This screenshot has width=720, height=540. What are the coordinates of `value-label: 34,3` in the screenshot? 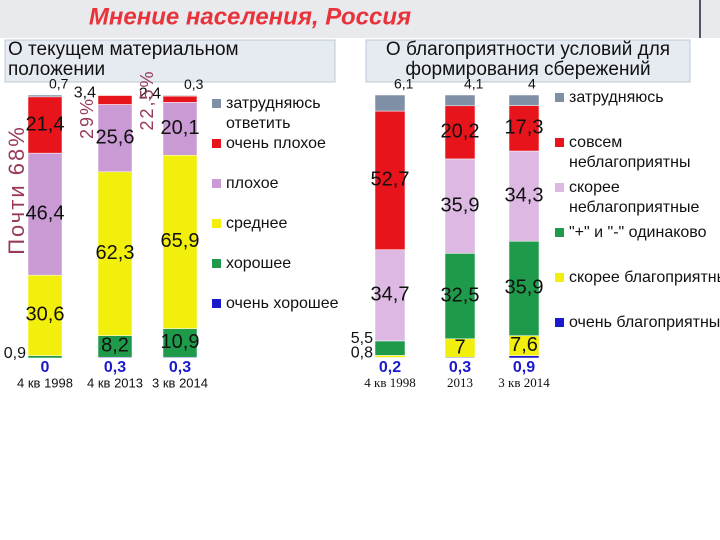 It's located at (524, 195).